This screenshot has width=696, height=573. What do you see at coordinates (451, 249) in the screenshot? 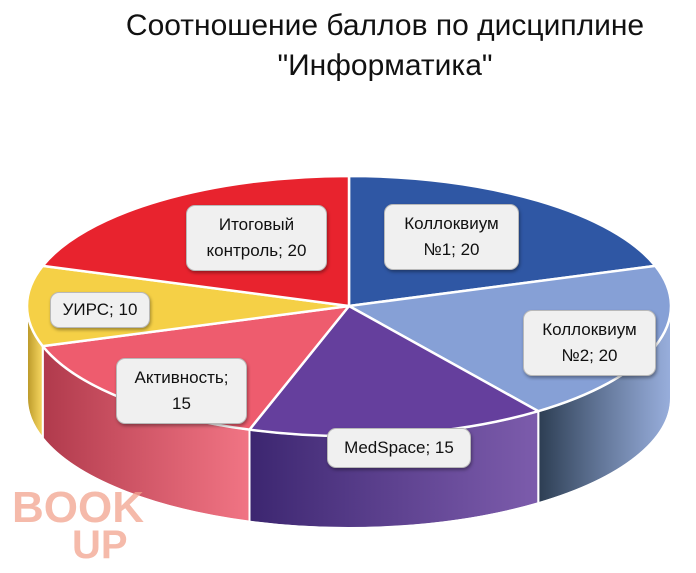
I see `data-label-text: №1; 20` at bounding box center [451, 249].